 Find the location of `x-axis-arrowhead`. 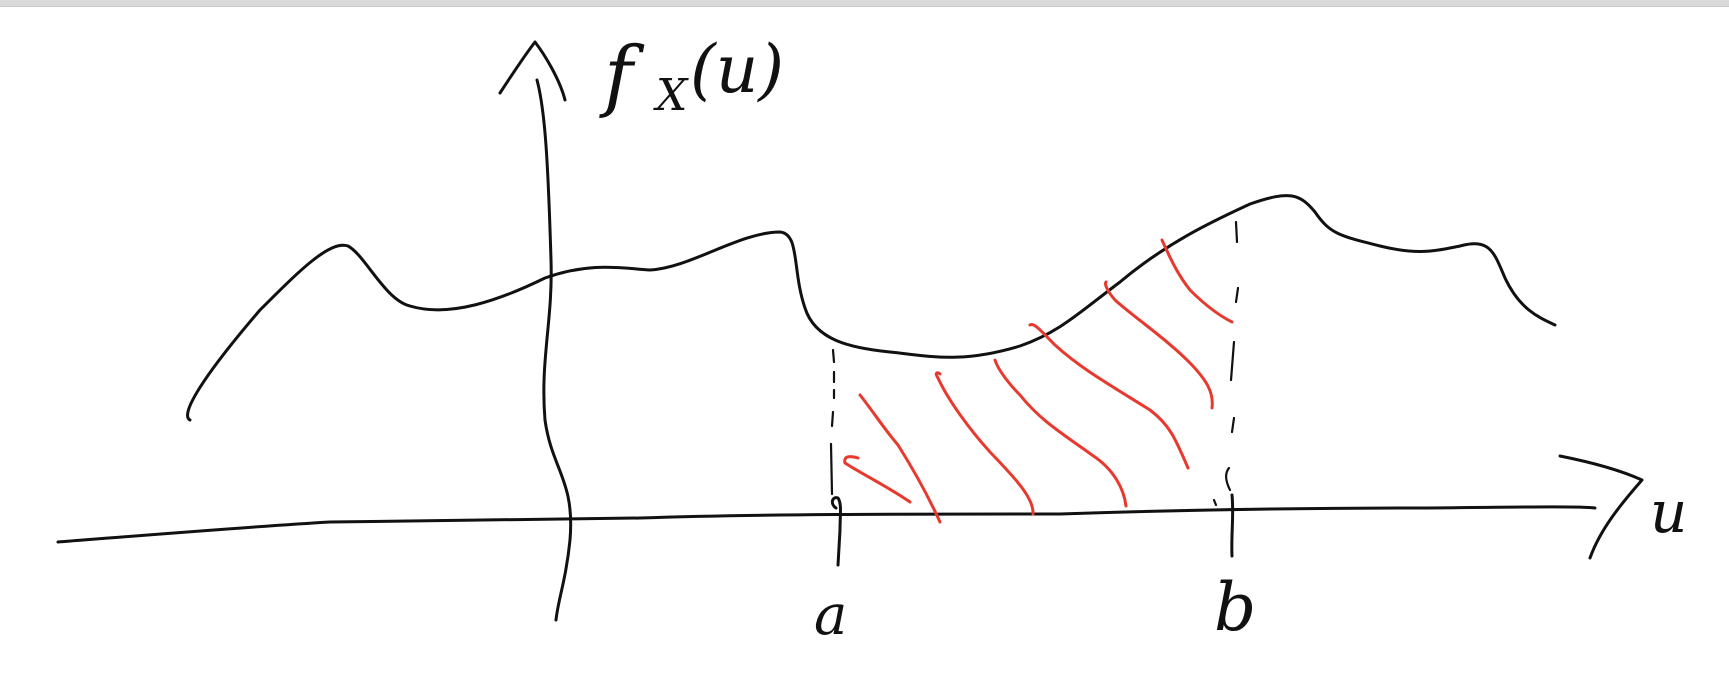

x-axis-arrowhead is located at coordinates (1601, 507).